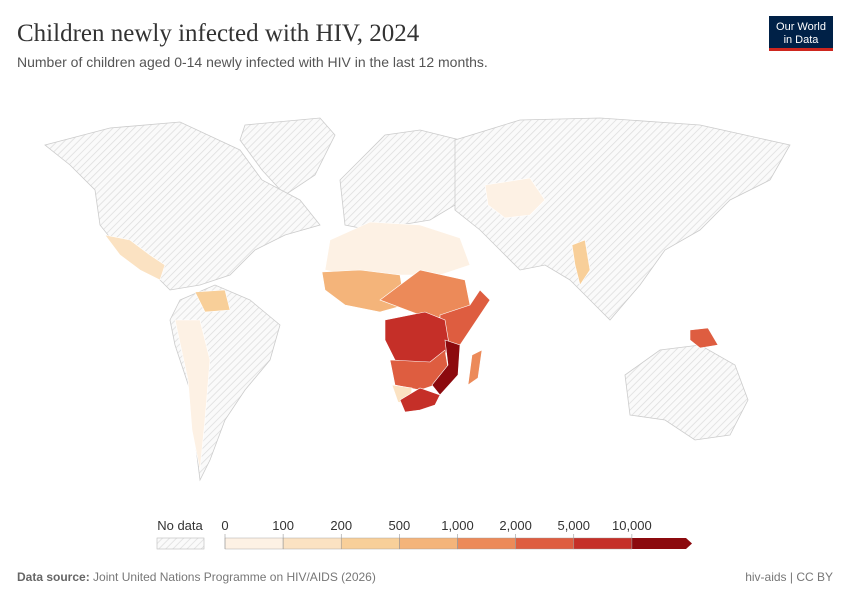 The width and height of the screenshot is (850, 600). I want to click on myanmar, so click(581, 262).